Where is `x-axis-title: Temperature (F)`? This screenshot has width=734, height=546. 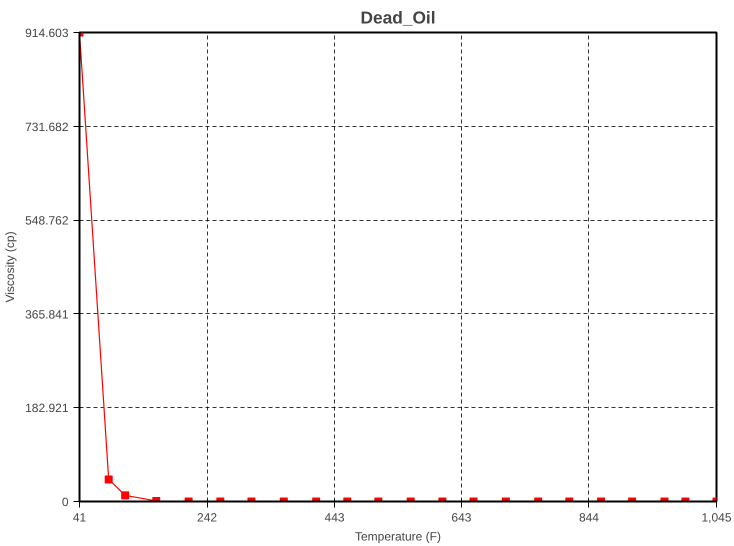 x-axis-title: Temperature (F) is located at coordinates (398, 537).